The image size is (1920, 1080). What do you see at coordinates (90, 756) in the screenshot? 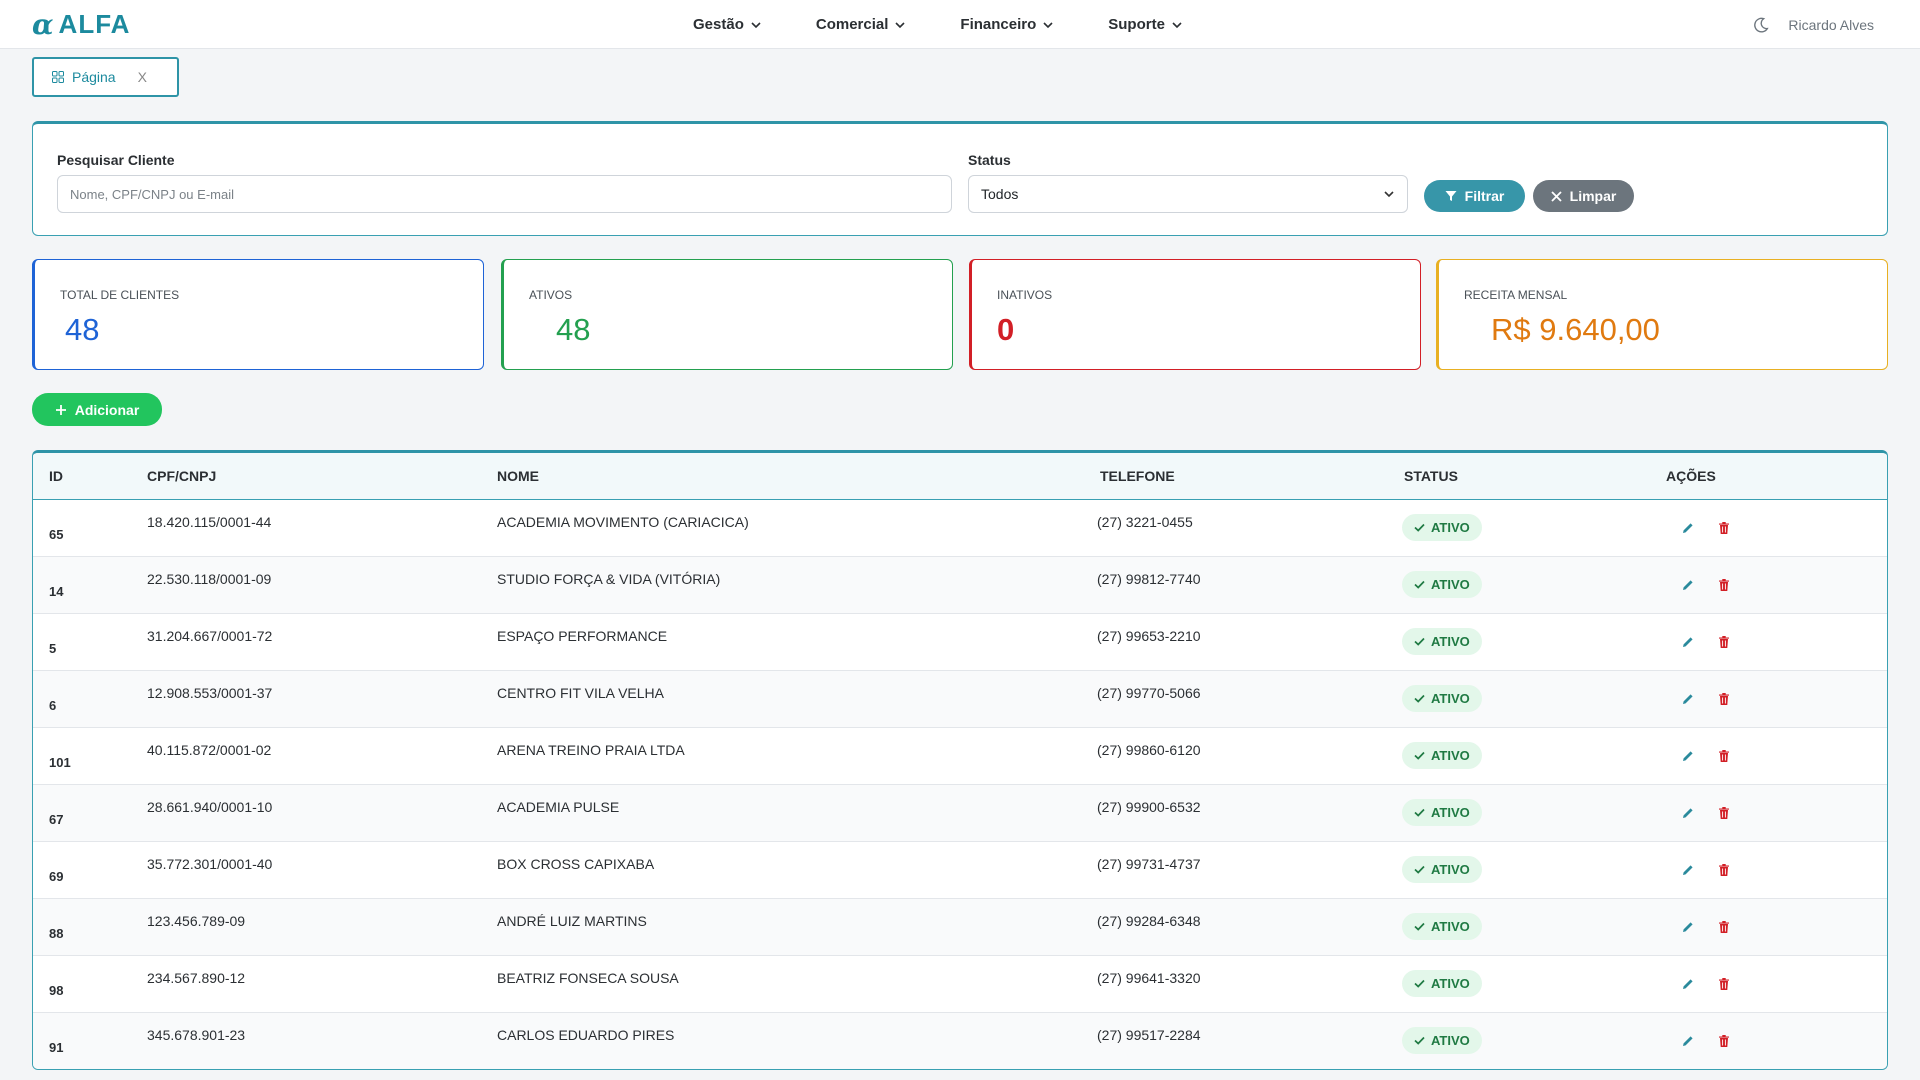
I see `cell-id: 101` at bounding box center [90, 756].